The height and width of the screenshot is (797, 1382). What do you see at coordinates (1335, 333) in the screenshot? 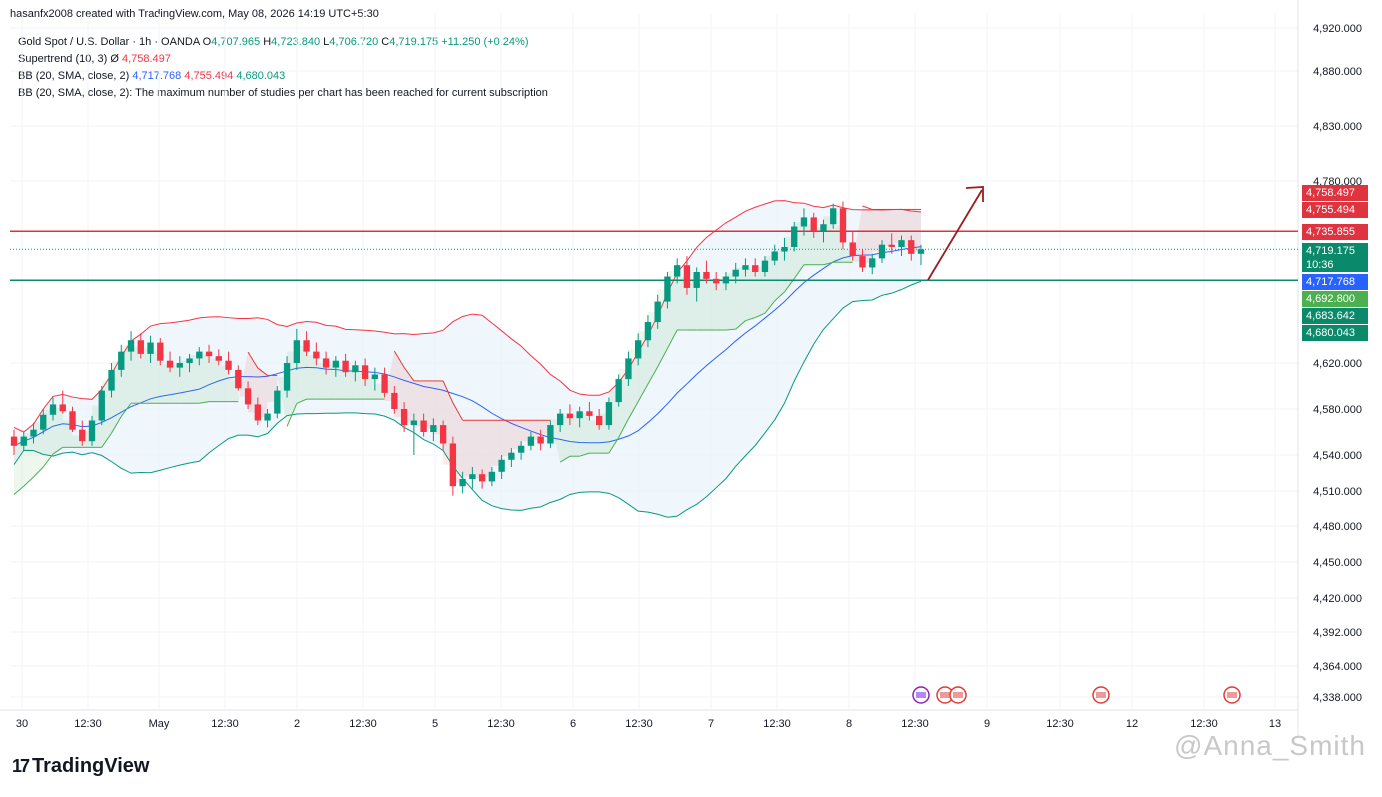
I see `bb-lower-price-label: 4,680.043` at bounding box center [1335, 333].